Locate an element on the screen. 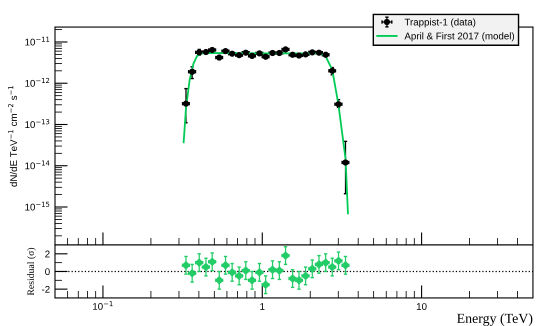 This screenshot has height=326, width=550. y-tick-label: -2 is located at coordinates (46, 289).